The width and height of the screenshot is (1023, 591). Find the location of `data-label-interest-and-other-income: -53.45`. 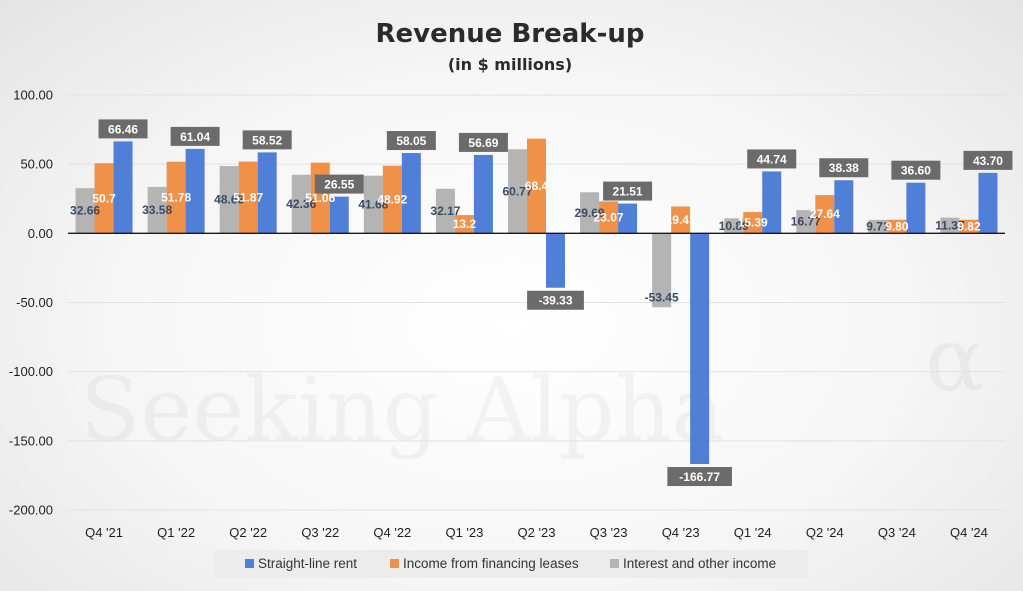

data-label-interest-and-other-income: -53.45 is located at coordinates (662, 297).